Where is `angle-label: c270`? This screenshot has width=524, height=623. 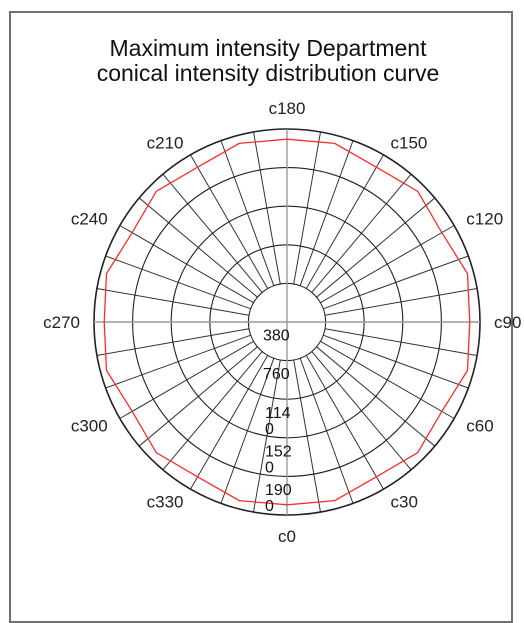 angle-label: c270 is located at coordinates (61, 322).